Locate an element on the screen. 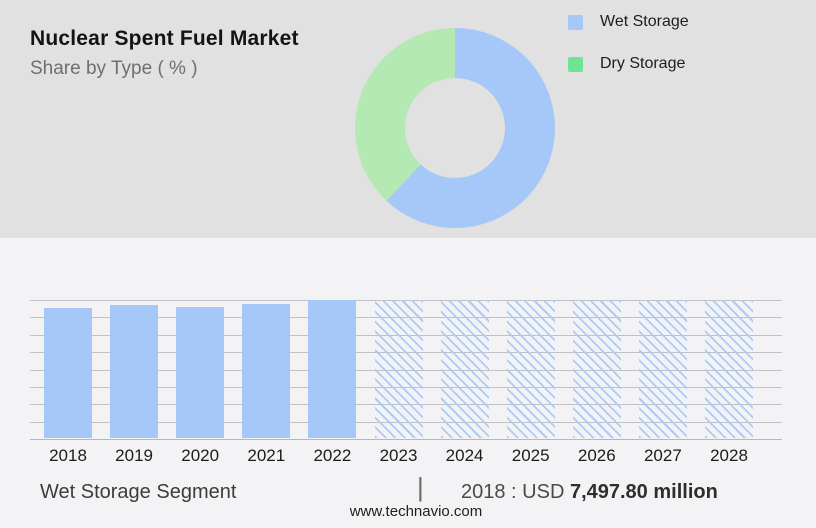  x-tick-label-2026: 2026 is located at coordinates (596, 455).